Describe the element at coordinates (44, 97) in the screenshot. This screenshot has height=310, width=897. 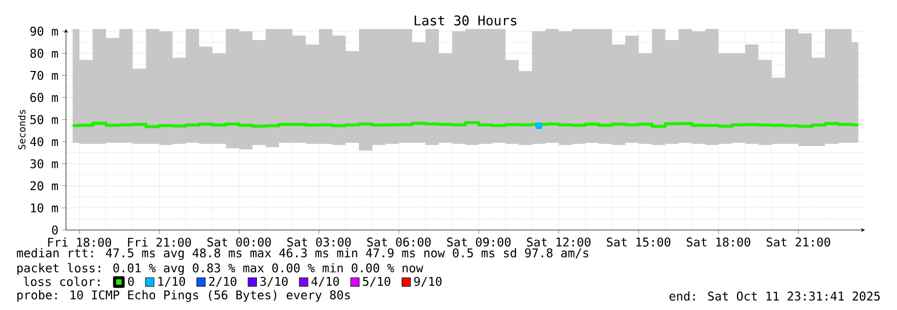
I see `y-tick-label: 60 m` at that location.